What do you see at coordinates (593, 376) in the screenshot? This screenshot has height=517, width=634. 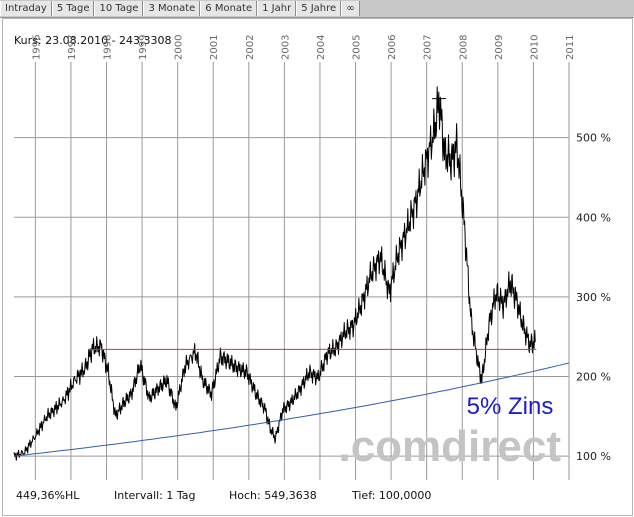 I see `y-tick-label: 200 %` at bounding box center [593, 376].